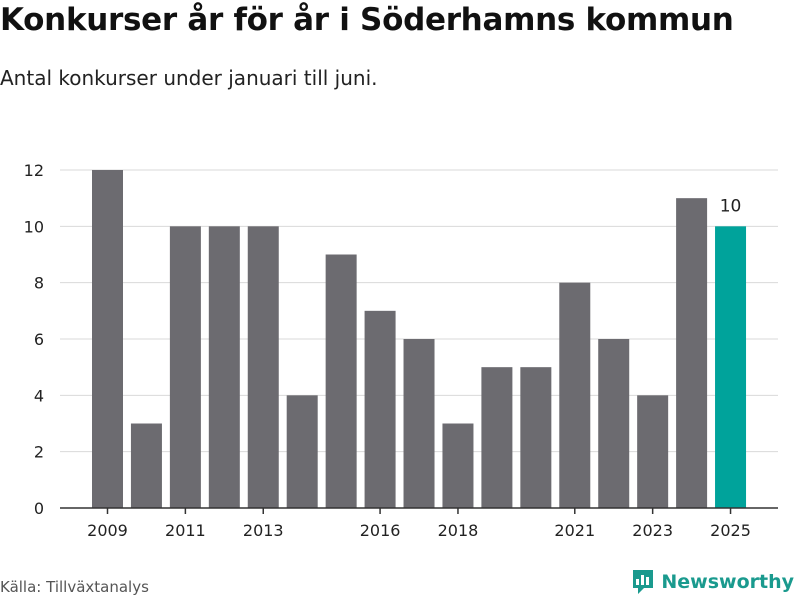 Image resolution: width=800 pixels, height=600 pixels. Describe the element at coordinates (575, 395) in the screenshot. I see `bar-2021` at that location.